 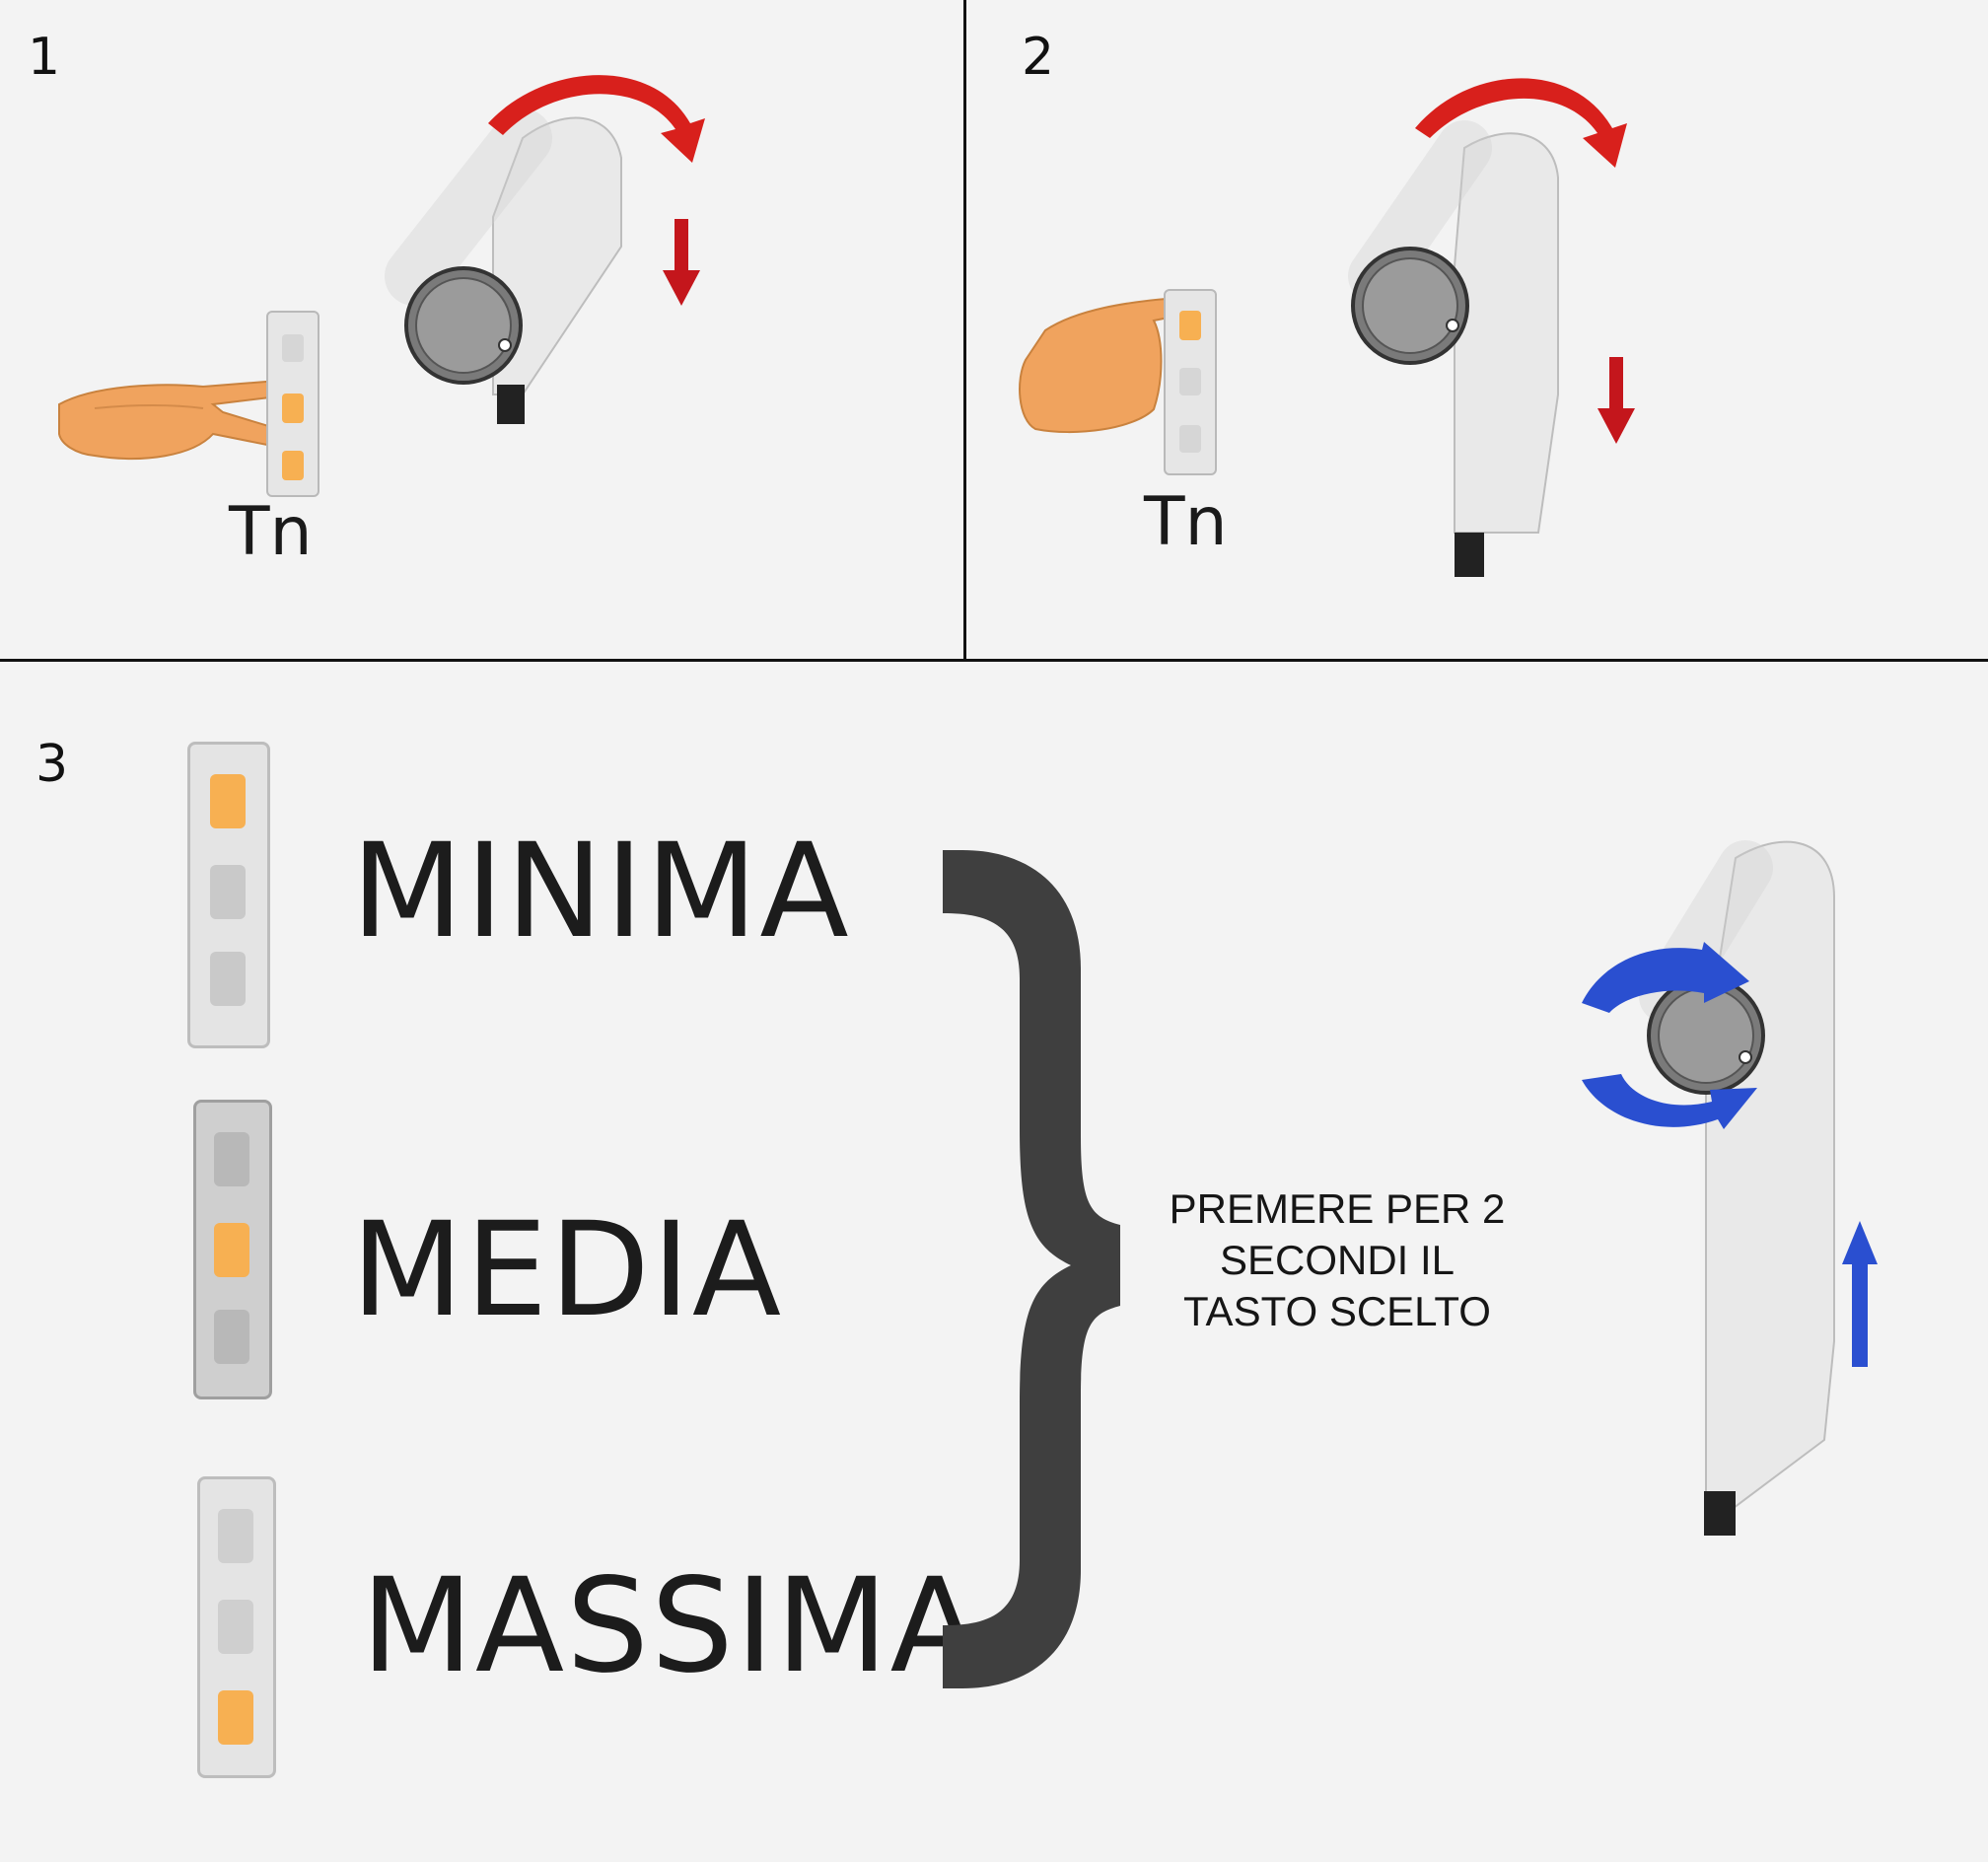 I want to click on panel-3-roller-tube-icon, so click(x=1737, y=1188).